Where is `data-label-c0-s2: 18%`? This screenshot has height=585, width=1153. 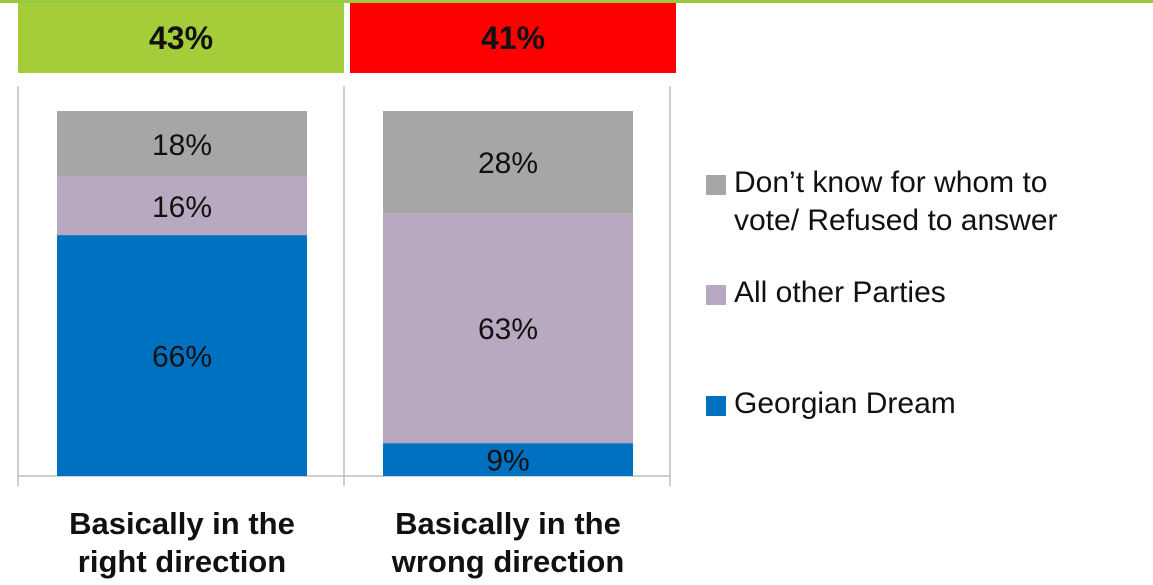 data-label-c0-s2: 18% is located at coordinates (182, 145).